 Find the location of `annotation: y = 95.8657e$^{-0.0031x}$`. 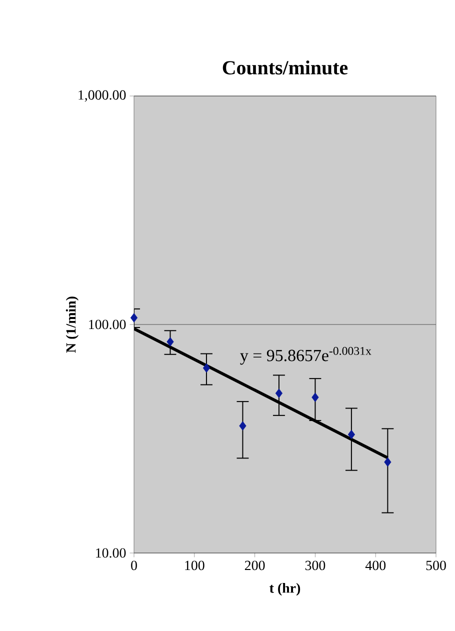

annotation: y = 95.8657e$^{-0.0031x}$ is located at coordinates (306, 355).